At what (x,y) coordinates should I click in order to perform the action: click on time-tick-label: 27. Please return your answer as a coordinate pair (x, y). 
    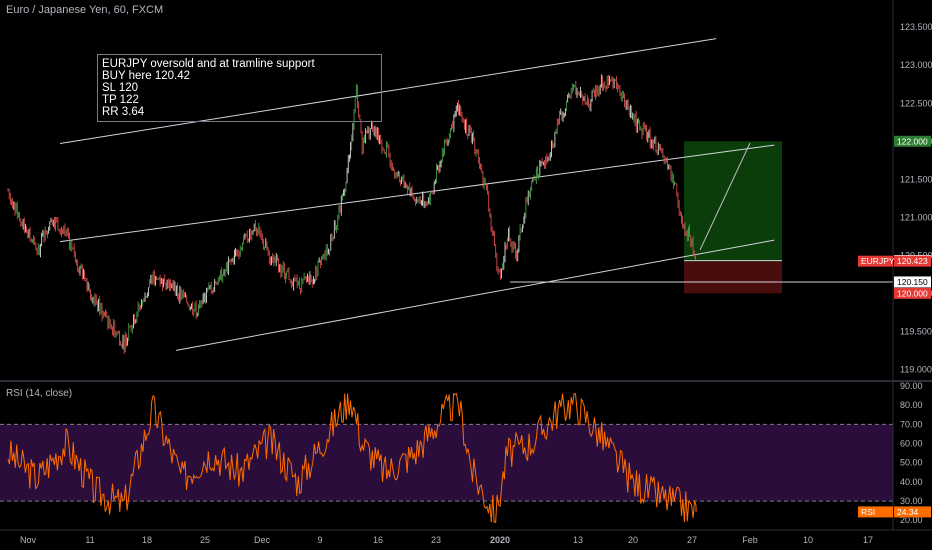
    Looking at the image, I should click on (692, 540).